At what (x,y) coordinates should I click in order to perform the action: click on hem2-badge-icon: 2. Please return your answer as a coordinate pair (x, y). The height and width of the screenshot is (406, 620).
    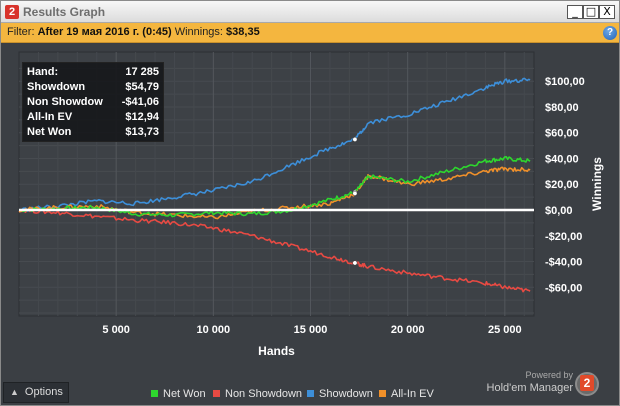
    Looking at the image, I should click on (587, 384).